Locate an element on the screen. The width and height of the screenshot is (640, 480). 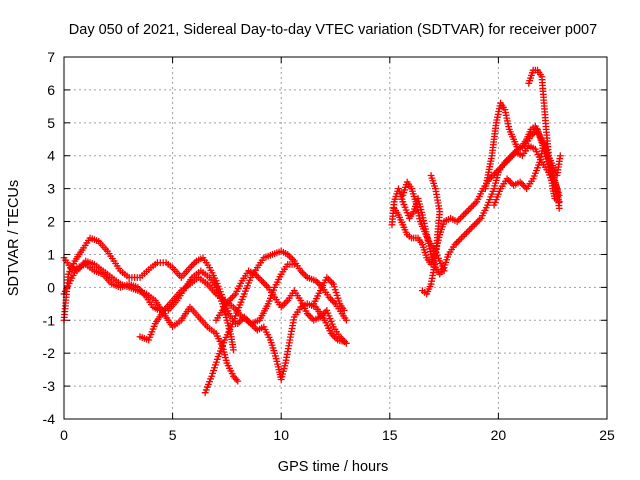
x-tick-label: 25 is located at coordinates (607, 435).